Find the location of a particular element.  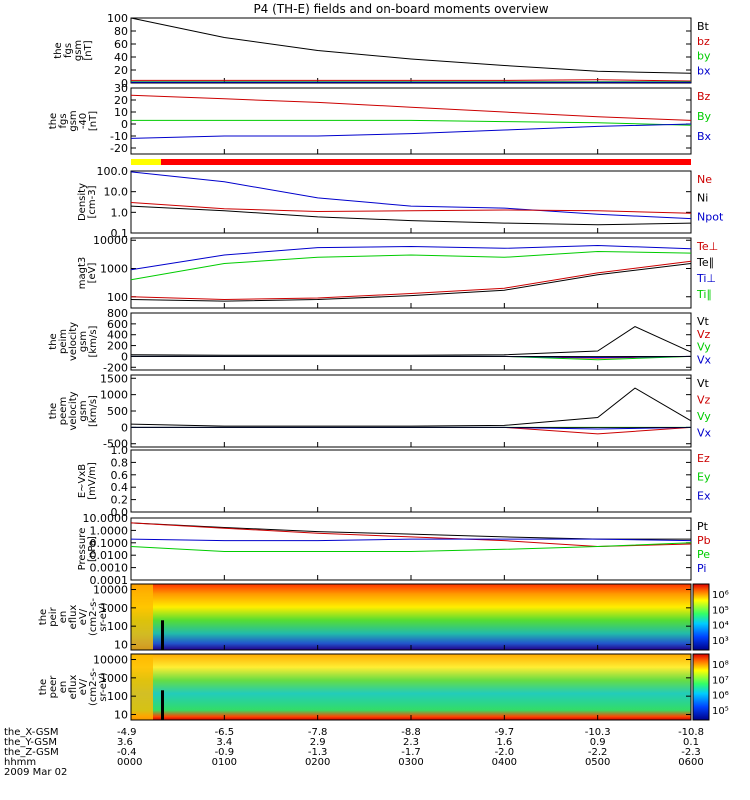

series-line-bz is located at coordinates (411, 80).